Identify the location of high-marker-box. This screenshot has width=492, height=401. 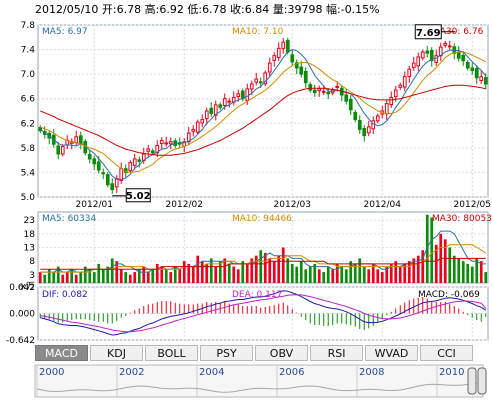
(428, 32).